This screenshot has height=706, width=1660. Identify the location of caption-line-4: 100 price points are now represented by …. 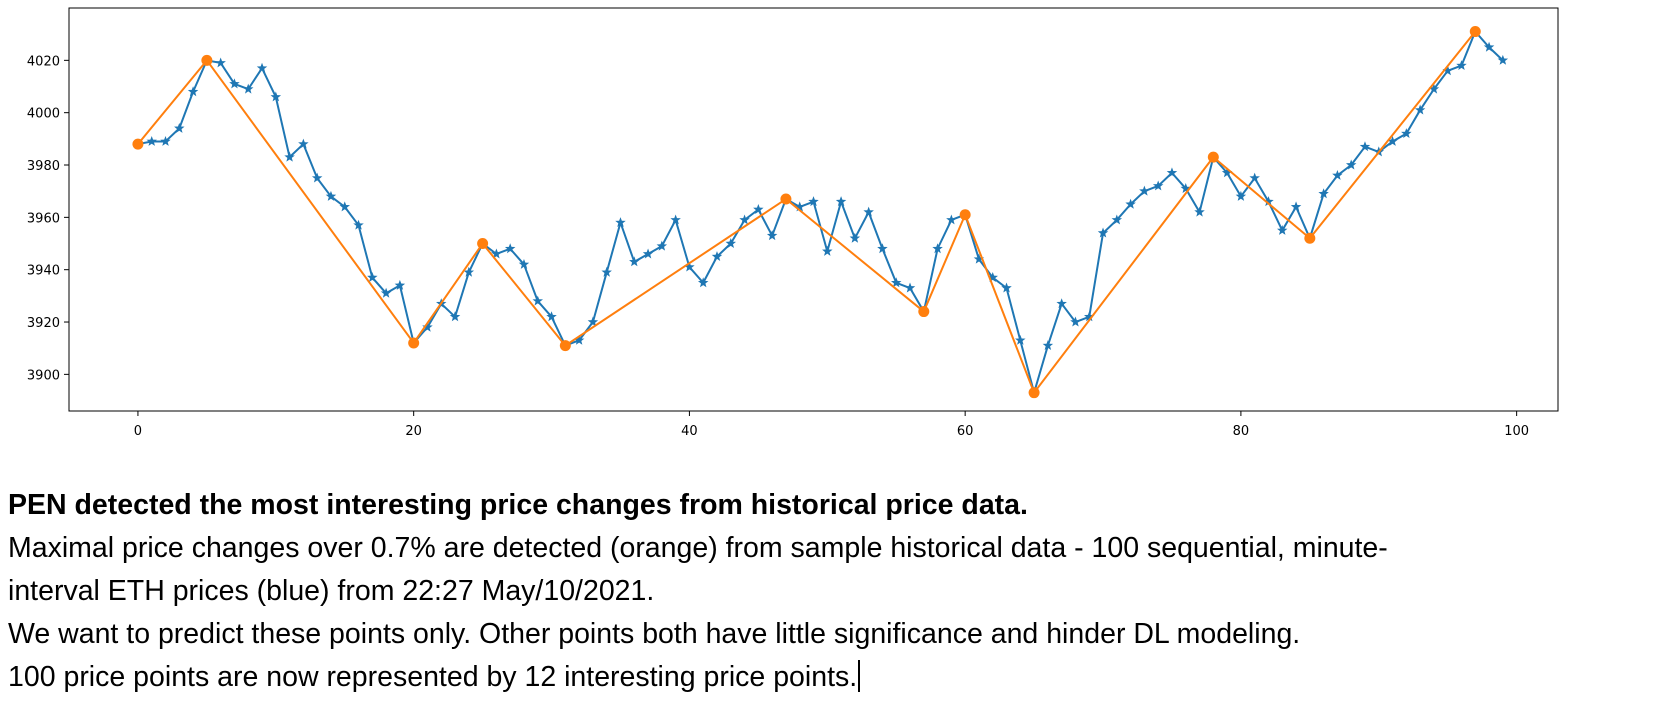
(433, 677).